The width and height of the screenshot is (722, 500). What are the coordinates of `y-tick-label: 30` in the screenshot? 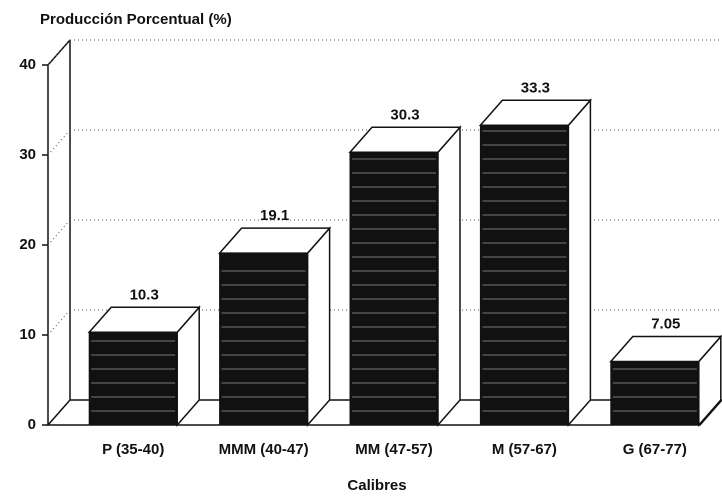 It's located at (27, 154).